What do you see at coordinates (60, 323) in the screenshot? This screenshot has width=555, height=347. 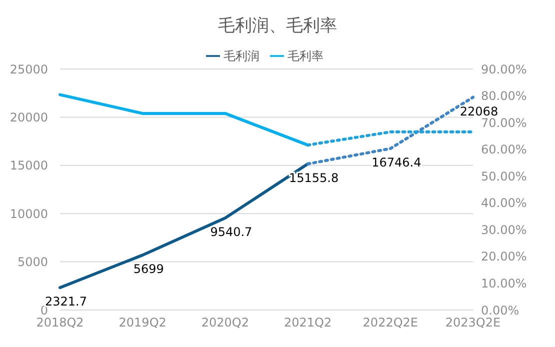 I see `x-tick-label: 2018Q2` at bounding box center [60, 323].